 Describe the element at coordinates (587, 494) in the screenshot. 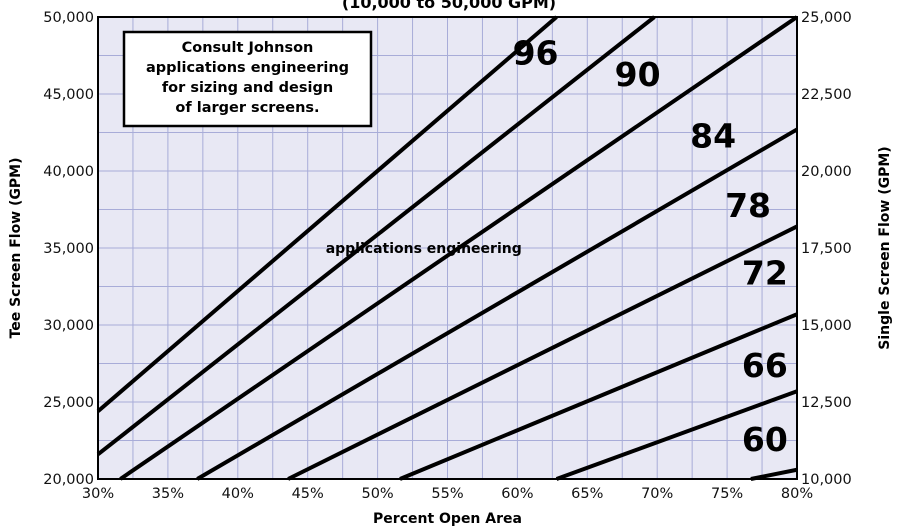

I see `x-tick-label: 65%` at that location.